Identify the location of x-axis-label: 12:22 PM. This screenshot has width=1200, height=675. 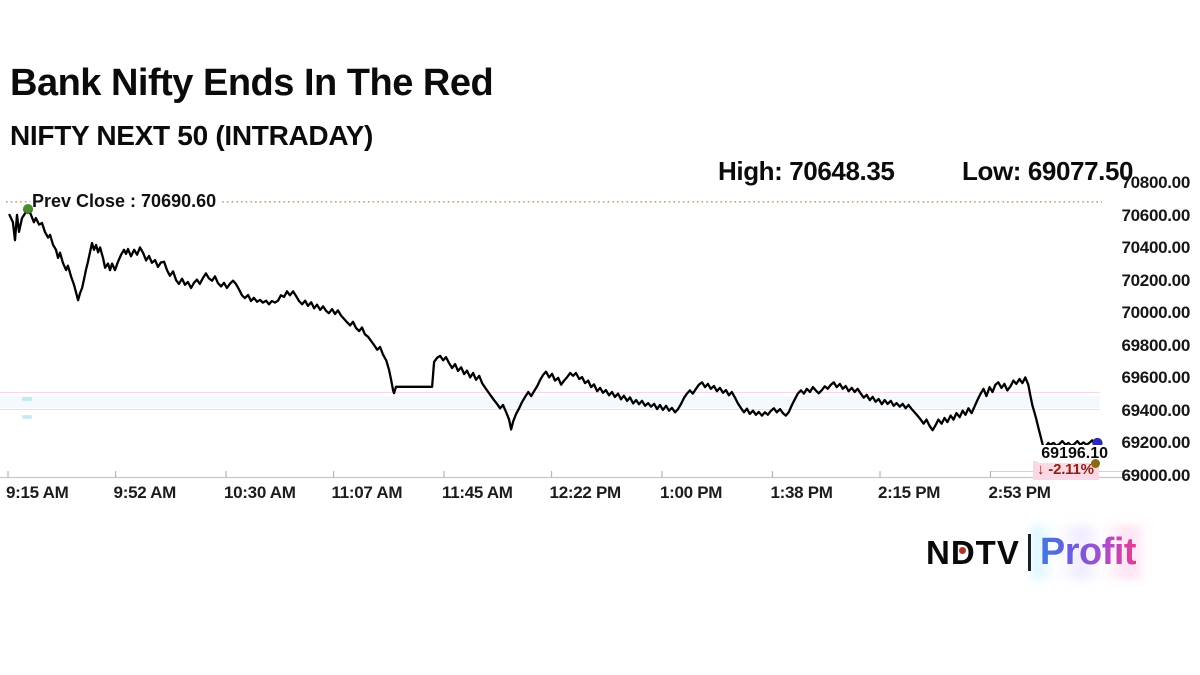
(585, 492).